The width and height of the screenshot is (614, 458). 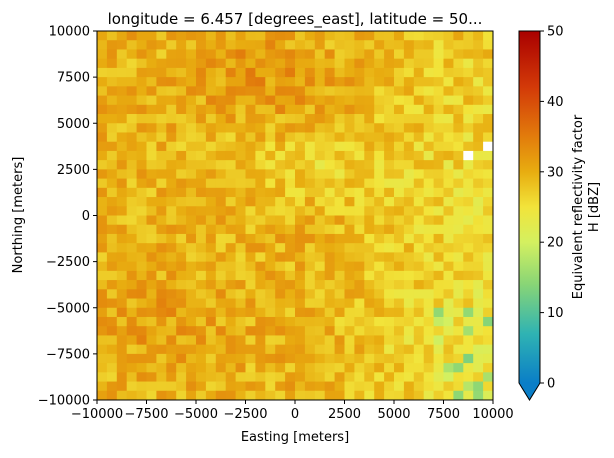 What do you see at coordinates (64, 401) in the screenshot?
I see `y-tick-label: −10000` at bounding box center [64, 401].